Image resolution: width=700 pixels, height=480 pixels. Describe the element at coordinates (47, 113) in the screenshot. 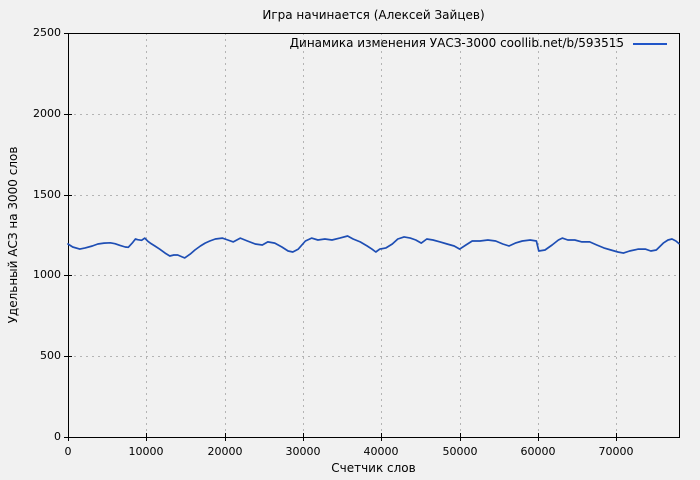

I see `y-tick-label: 2000` at that location.